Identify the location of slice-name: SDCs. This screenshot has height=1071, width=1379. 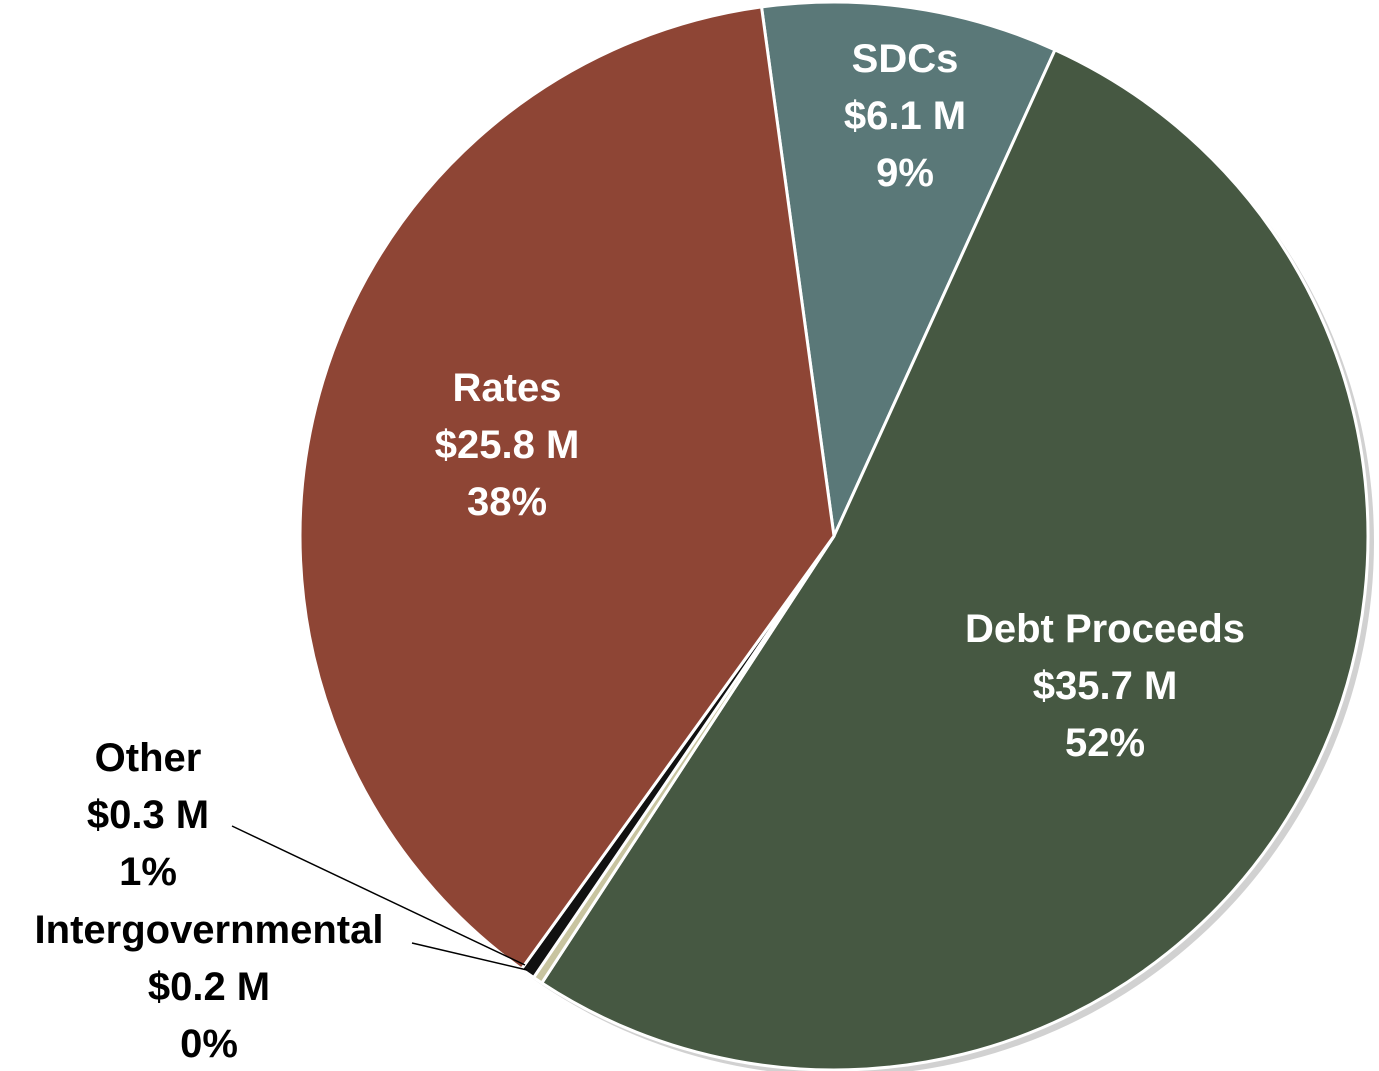
(905, 59).